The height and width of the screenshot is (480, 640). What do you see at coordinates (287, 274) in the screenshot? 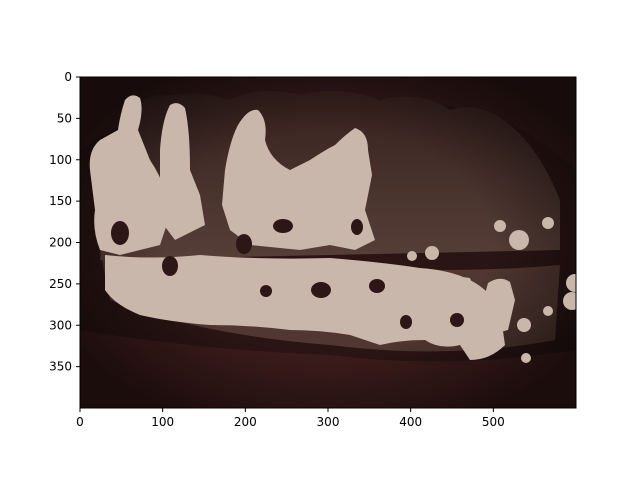
I see `mask-gaps` at bounding box center [287, 274].